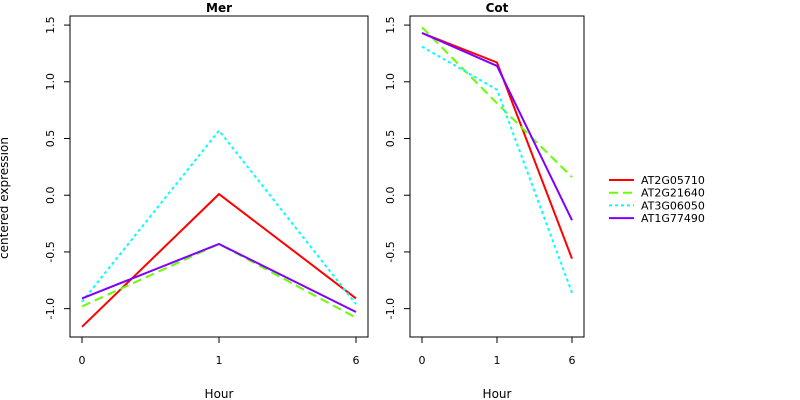 This screenshot has width=800, height=400. I want to click on cot-y-tick-label: -1.0, so click(390, 308).